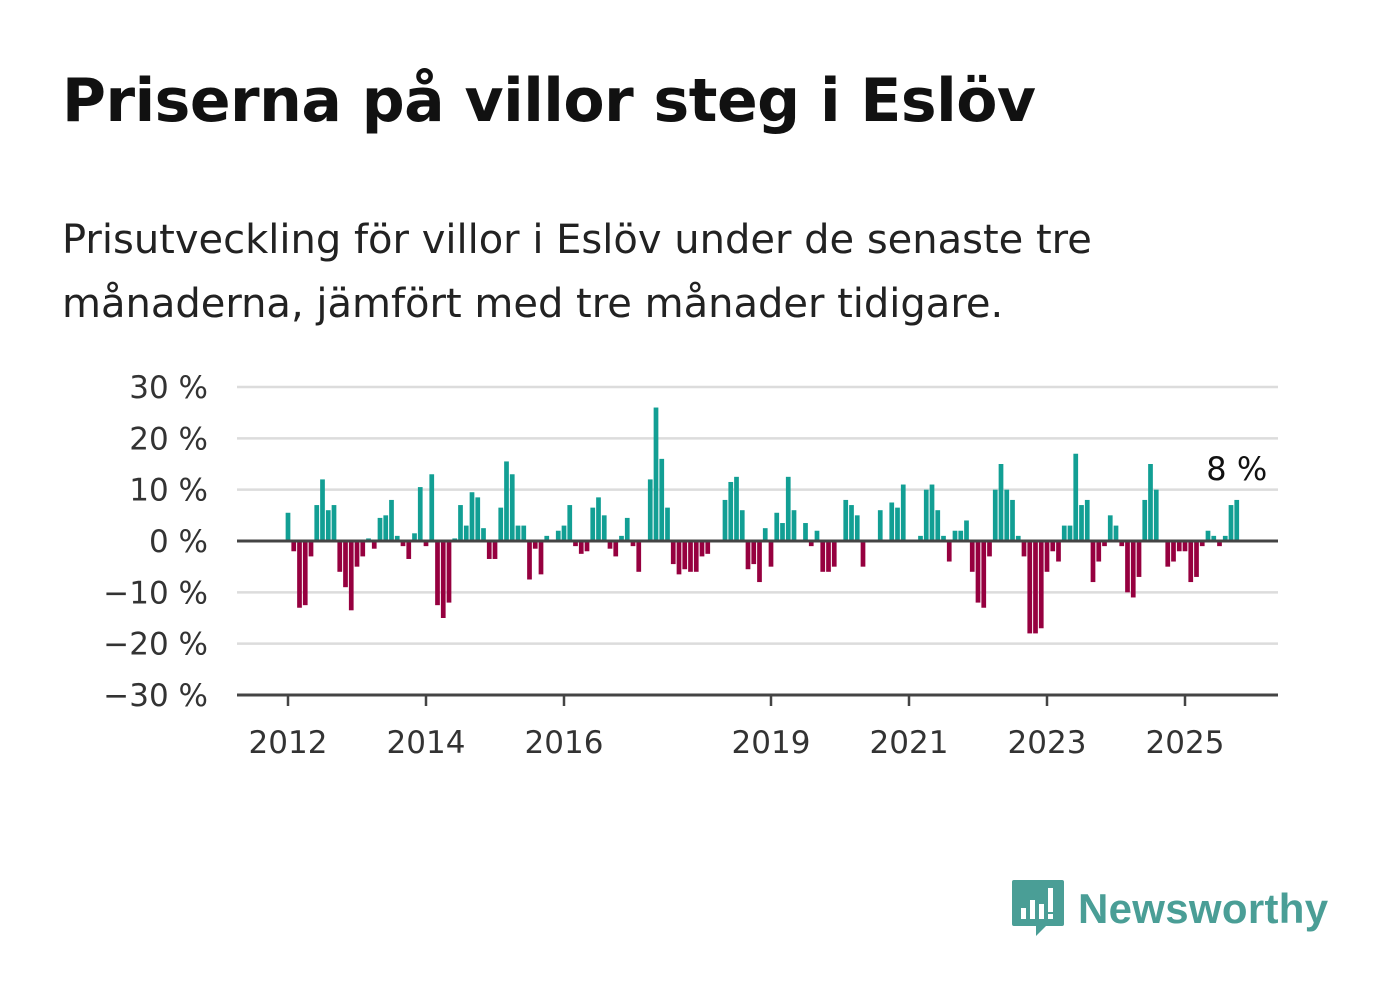 This screenshot has width=1382, height=999. I want to click on page-title: Priserna på villor steg i Eslöv, so click(549, 101).